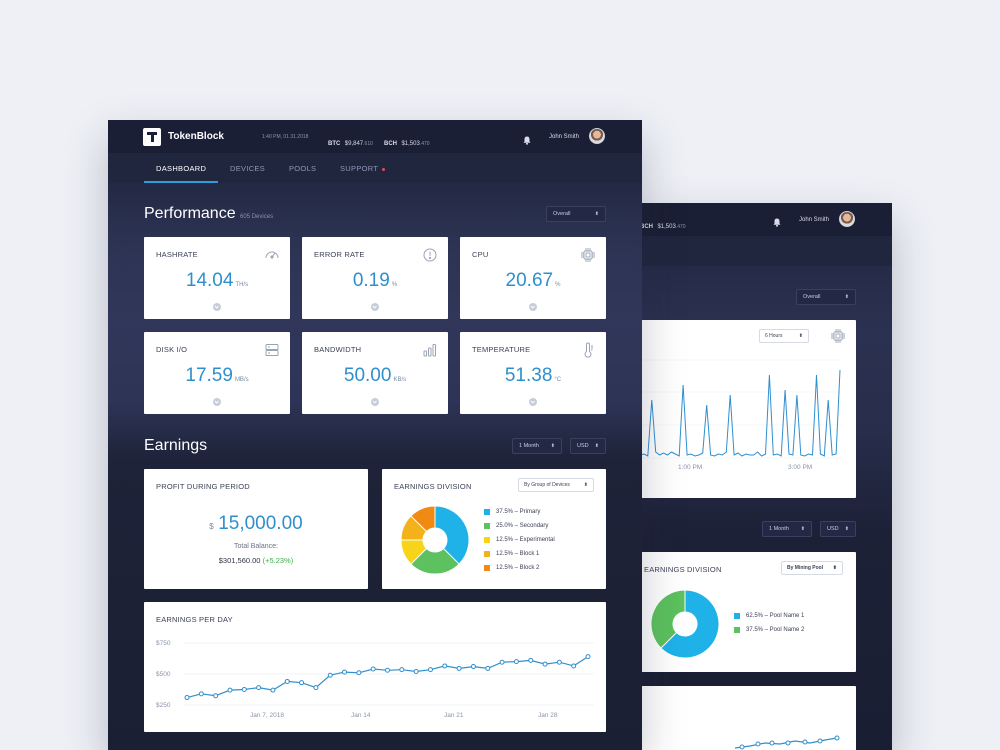  What do you see at coordinates (812, 568) in the screenshot?
I see `group-dropdown: By Mining Pool ⬍` at bounding box center [812, 568].